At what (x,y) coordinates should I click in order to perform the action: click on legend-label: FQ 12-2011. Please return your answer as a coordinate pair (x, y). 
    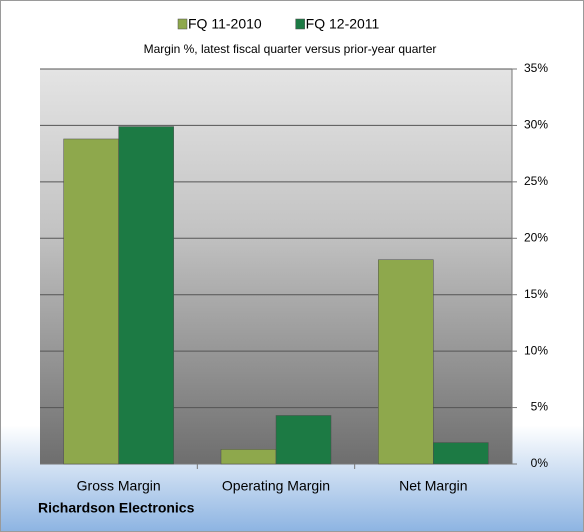
    Looking at the image, I should click on (343, 24).